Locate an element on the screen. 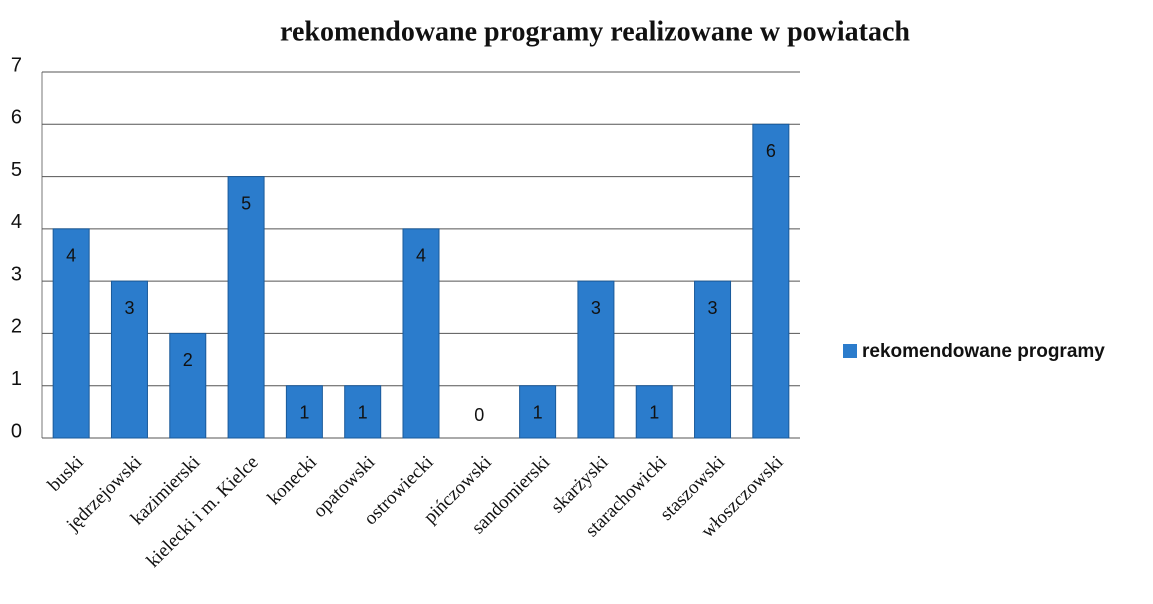 The image size is (1153, 604). legend-label: rekomendowane programy is located at coordinates (983, 351).